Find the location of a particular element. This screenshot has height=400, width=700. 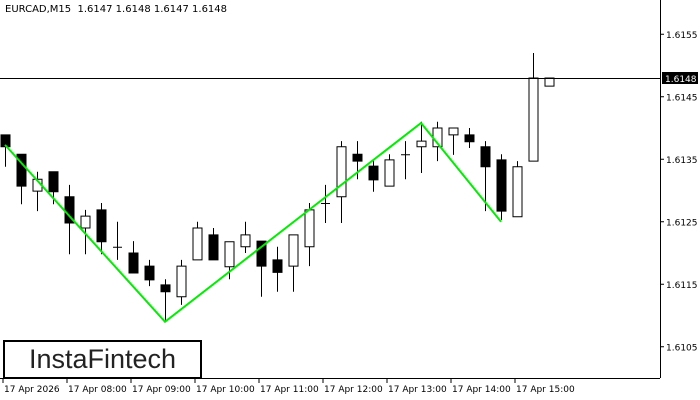

current-price-label: 1.6148 is located at coordinates (681, 80).